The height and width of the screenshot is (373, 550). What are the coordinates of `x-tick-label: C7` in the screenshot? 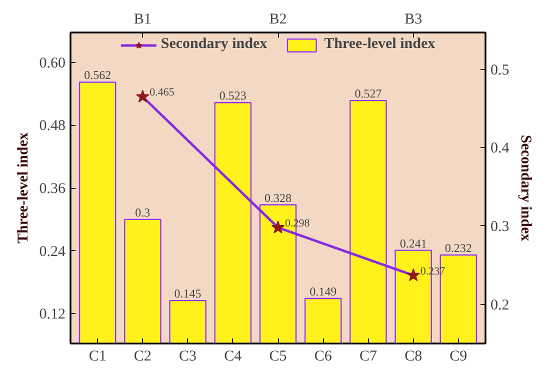 It's located at (368, 356).